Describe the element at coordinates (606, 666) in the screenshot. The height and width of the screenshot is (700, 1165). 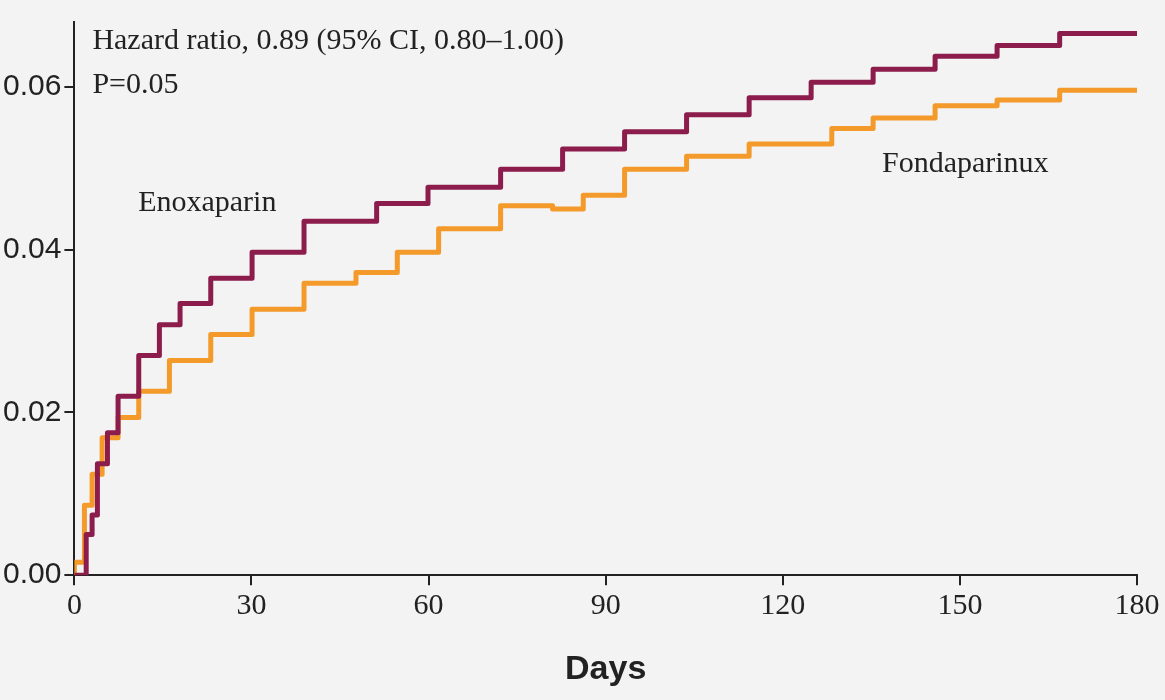
I see `x-axis-title: Days` at that location.